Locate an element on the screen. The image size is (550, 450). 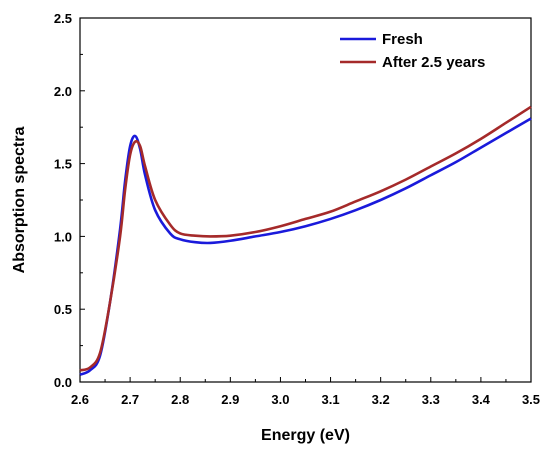
legend: Fresh After 2.5 years is located at coordinates (412, 51).